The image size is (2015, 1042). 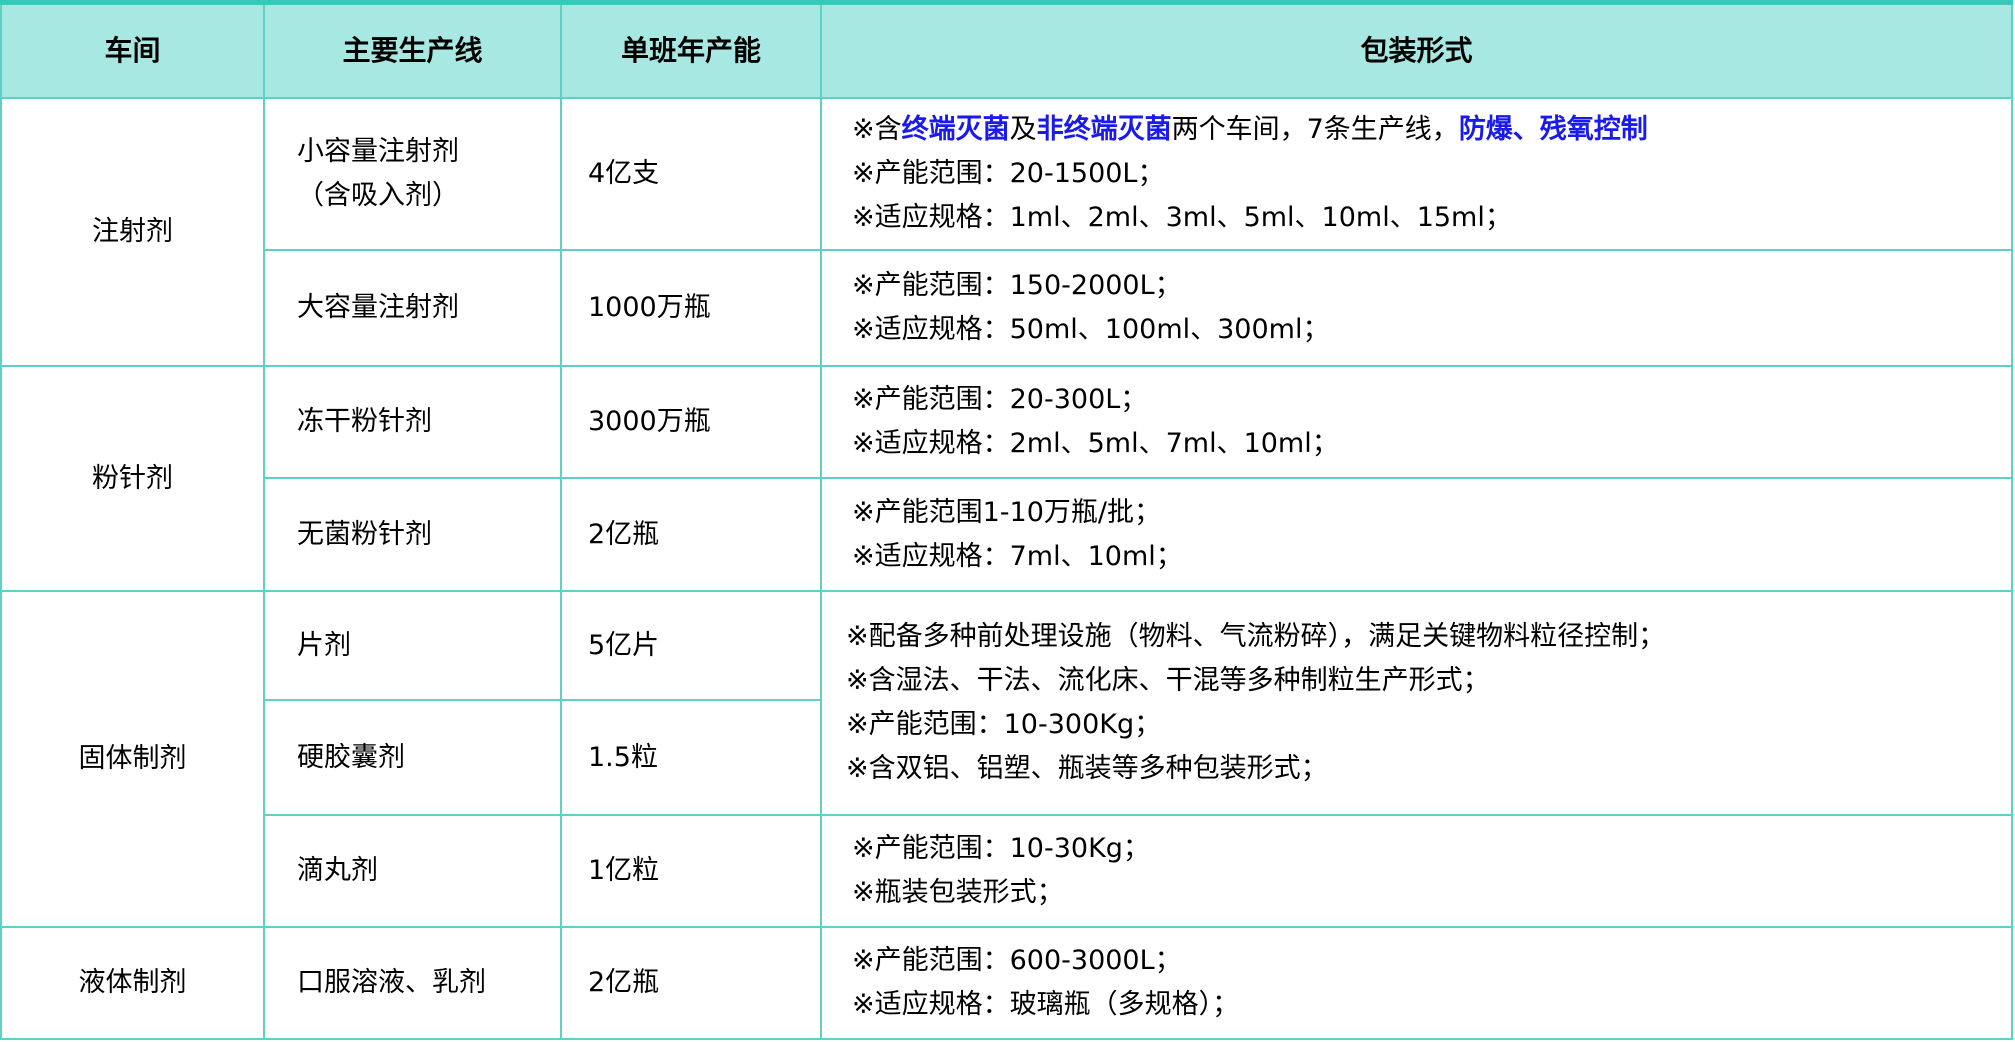 What do you see at coordinates (1416, 983) in the screenshot?
I see `packaging-cell: ※产能范围：600-3000L； ※适应规格：玻璃瓶（多规格）；` at bounding box center [1416, 983].